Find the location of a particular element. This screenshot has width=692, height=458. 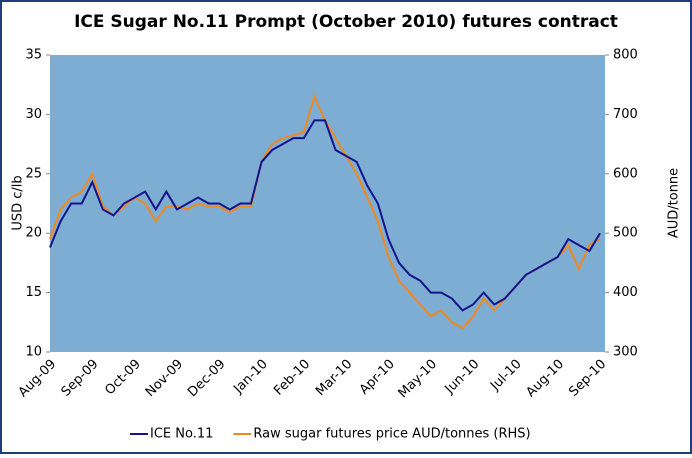

y2-tick-label: 800 is located at coordinates (625, 55).